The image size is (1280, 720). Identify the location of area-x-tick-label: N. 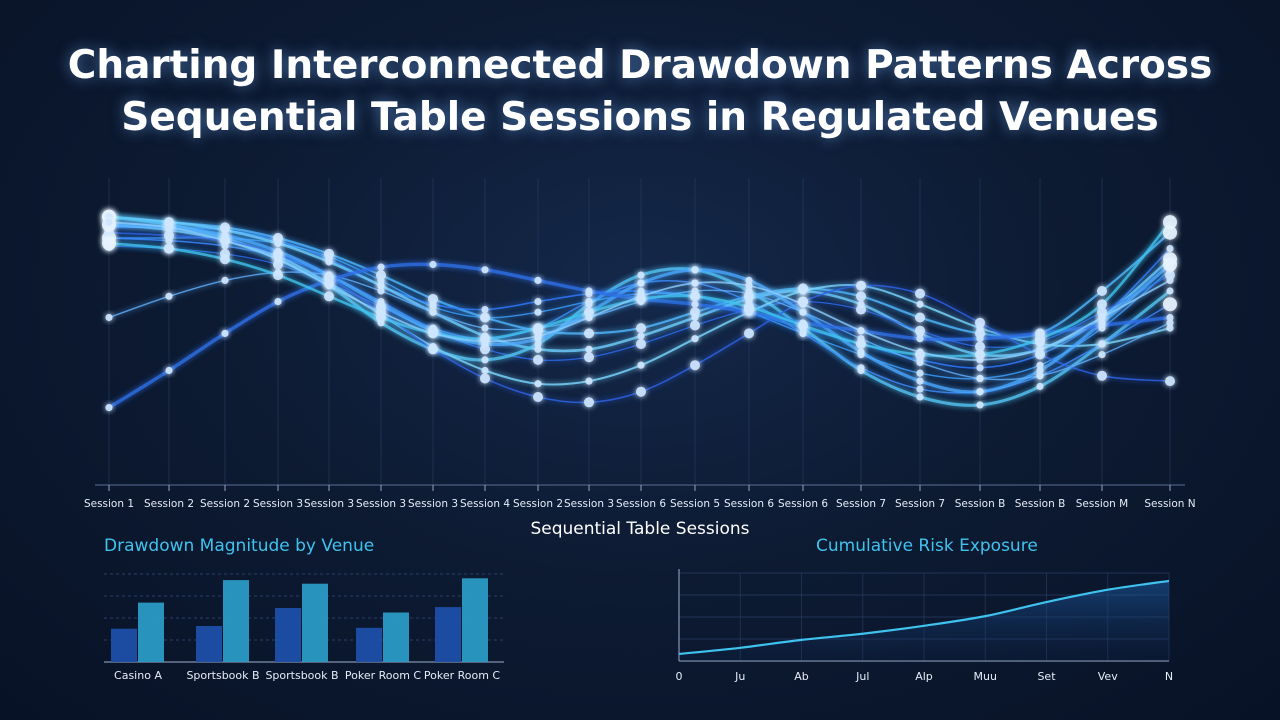
(1169, 676).